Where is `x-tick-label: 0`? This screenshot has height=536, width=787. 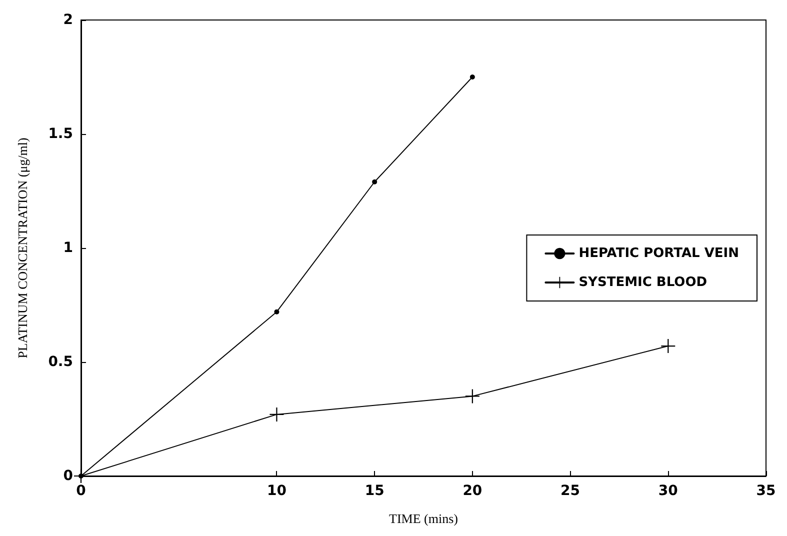
x-tick-label: 0 is located at coordinates (81, 491).